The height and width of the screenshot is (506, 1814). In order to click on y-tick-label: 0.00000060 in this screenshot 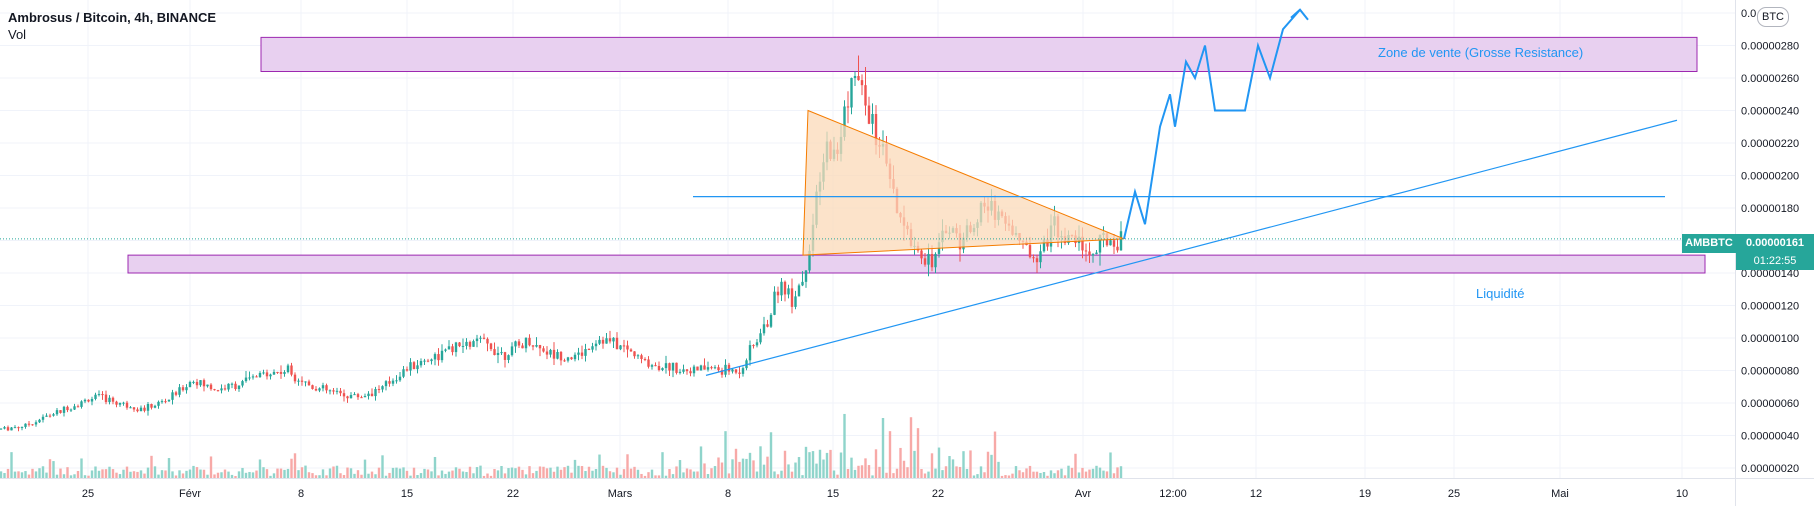, I will do `click(1770, 404)`.